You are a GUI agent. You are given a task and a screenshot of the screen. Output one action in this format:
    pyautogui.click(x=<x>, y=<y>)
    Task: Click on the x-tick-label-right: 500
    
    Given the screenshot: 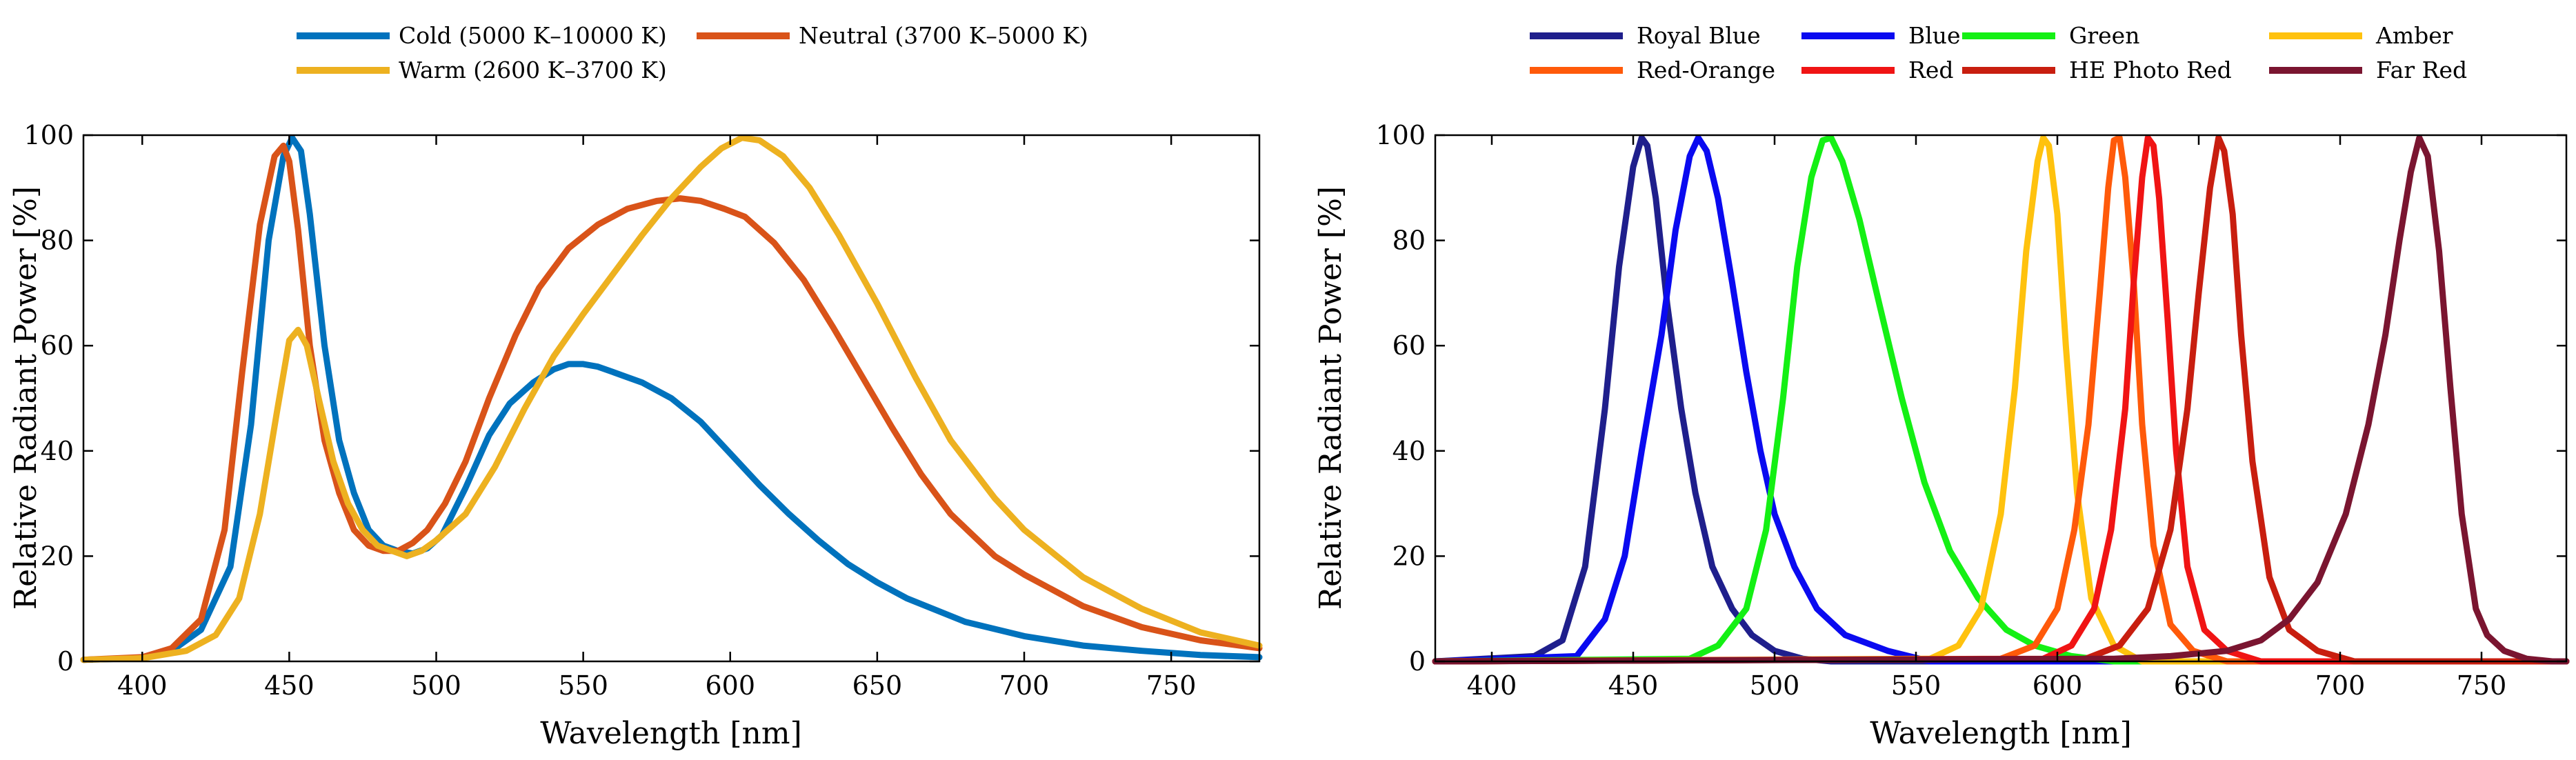 What is the action you would take?
    pyautogui.click(x=1775, y=686)
    